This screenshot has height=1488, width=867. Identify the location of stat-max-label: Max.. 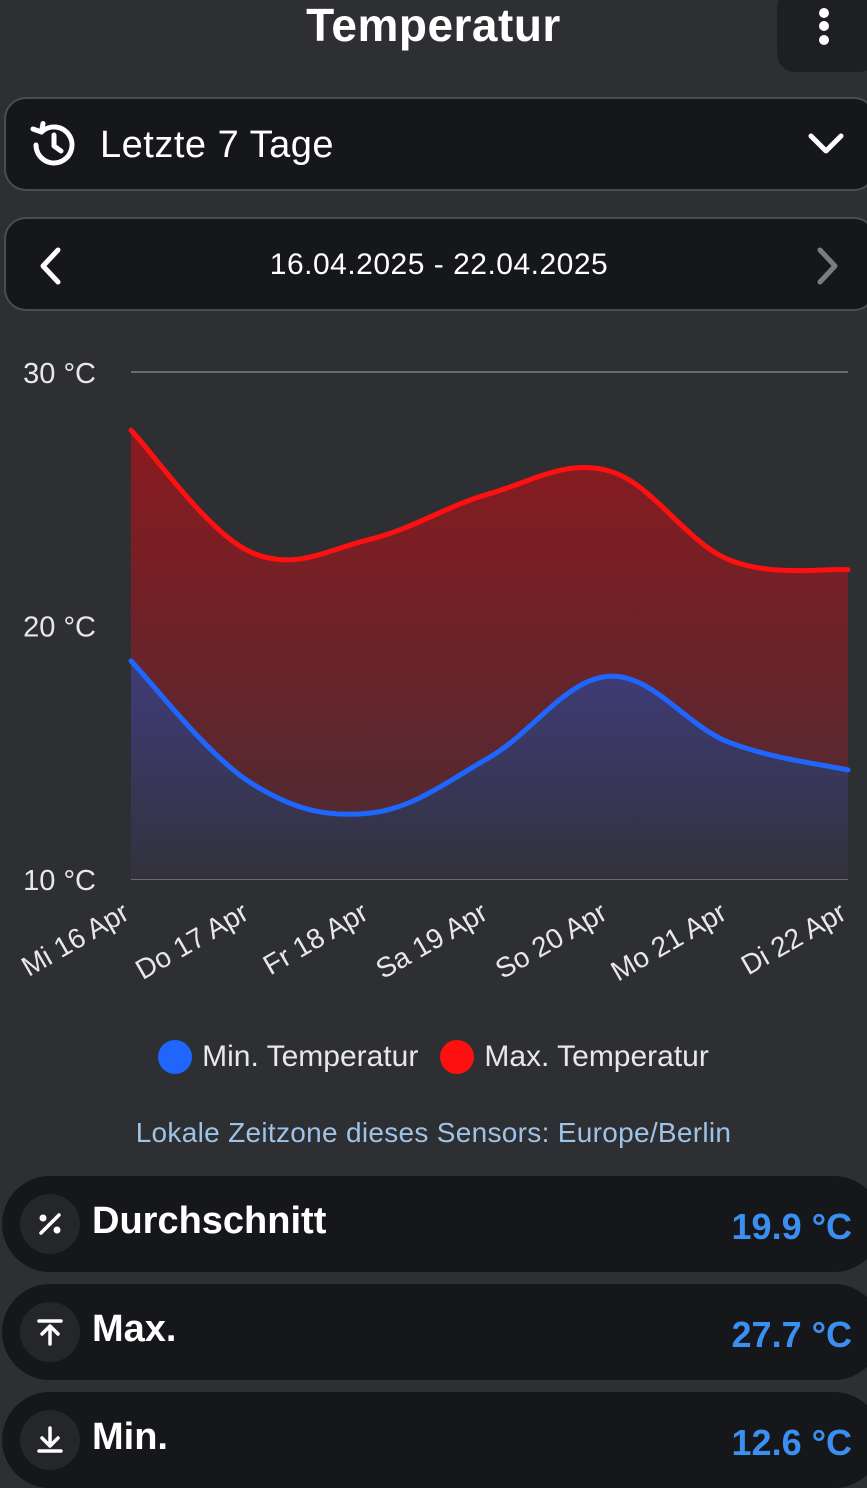
(134, 1329).